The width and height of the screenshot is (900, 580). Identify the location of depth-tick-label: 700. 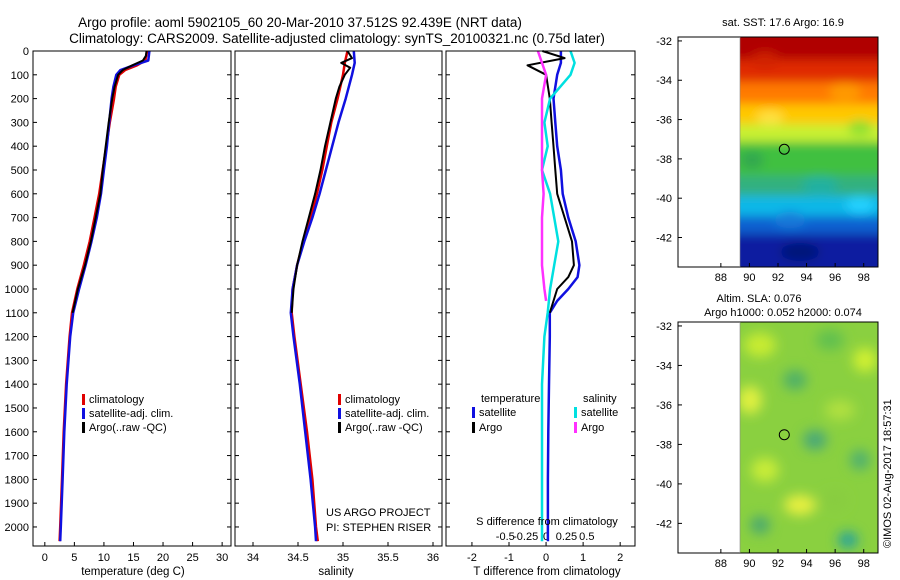
(20, 219).